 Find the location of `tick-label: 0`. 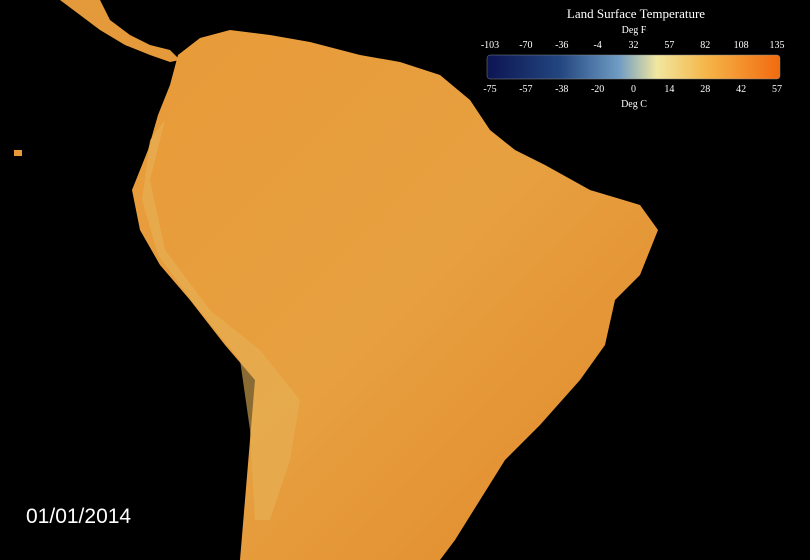

tick-label: 0 is located at coordinates (633, 89).